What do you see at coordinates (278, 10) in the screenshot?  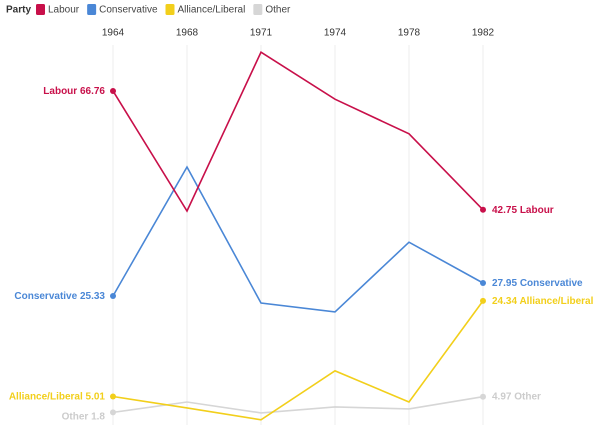 I see `legend-label: Other` at bounding box center [278, 10].